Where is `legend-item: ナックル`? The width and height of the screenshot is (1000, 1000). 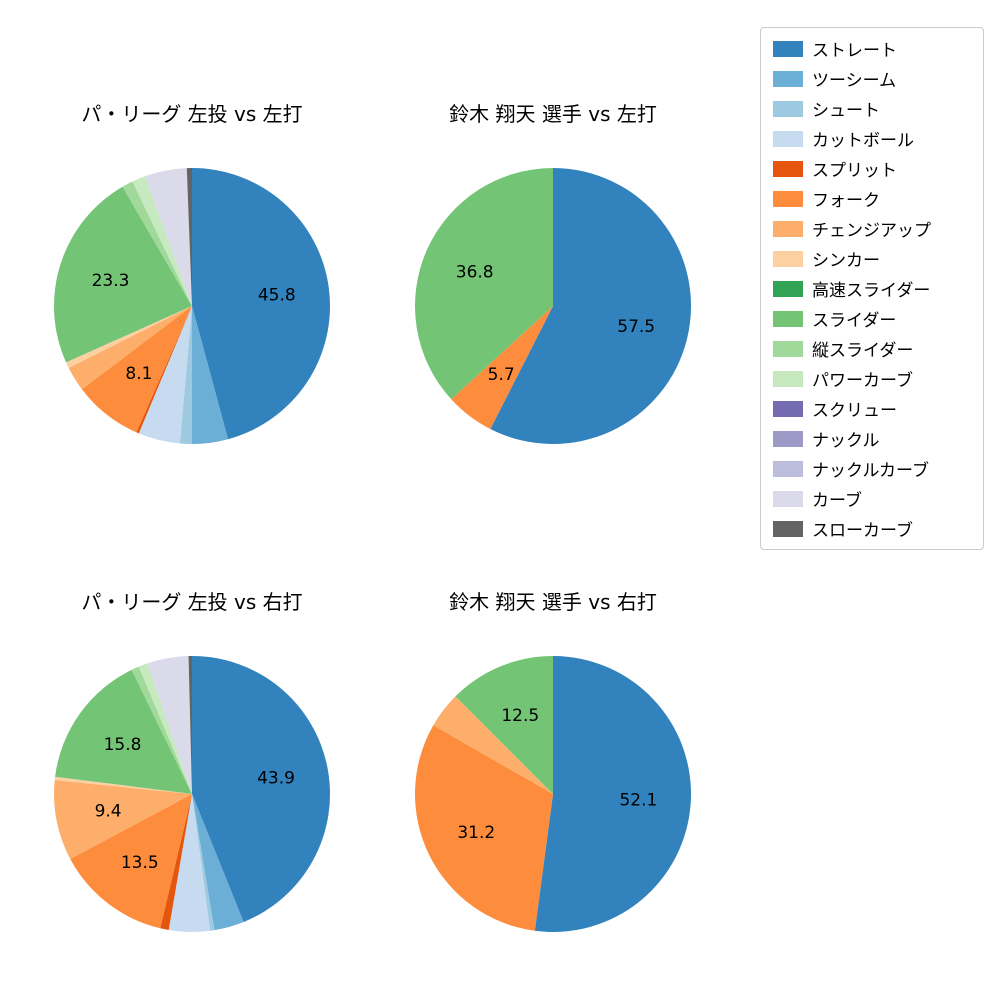 legend-item: ナックル is located at coordinates (872, 439).